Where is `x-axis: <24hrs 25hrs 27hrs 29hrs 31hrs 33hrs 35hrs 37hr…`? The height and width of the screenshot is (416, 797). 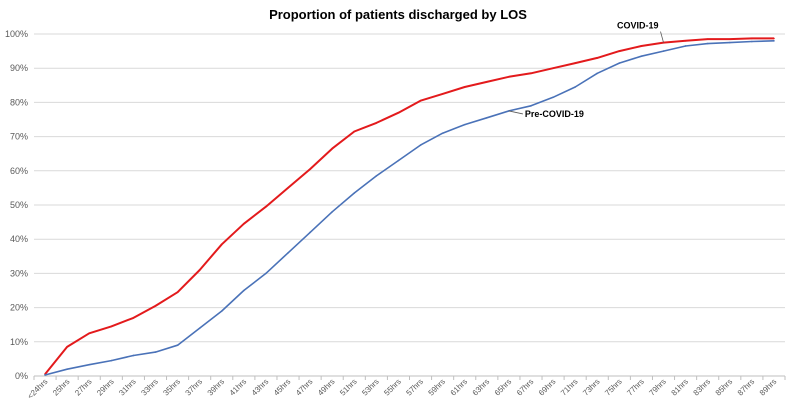
x-axis: <24hrs 25hrs 27hrs 29hrs 31hrs 33hrs 35hrs 37hr… is located at coordinates (406, 388).